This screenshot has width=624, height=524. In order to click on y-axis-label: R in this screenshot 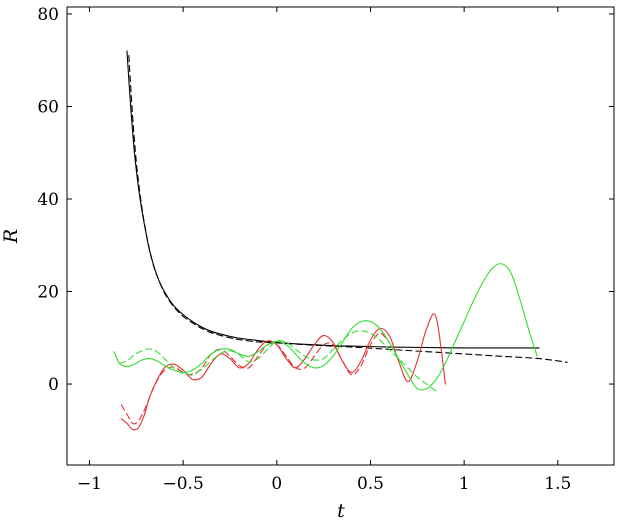, I will do `click(11, 236)`.